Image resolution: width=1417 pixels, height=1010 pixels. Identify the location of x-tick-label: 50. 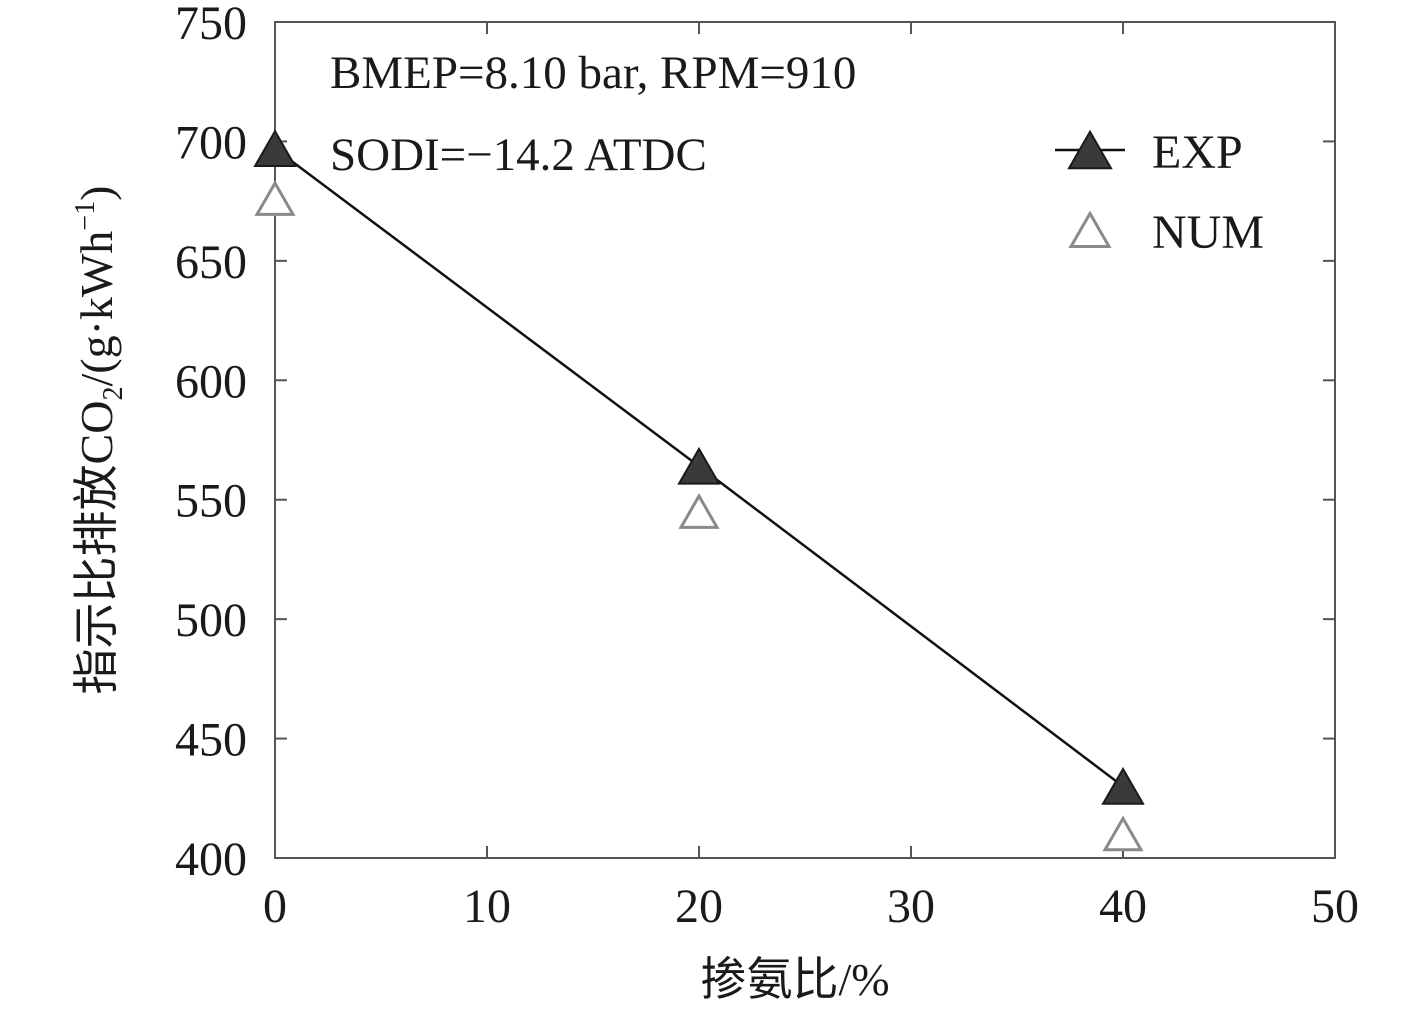
(1335, 906).